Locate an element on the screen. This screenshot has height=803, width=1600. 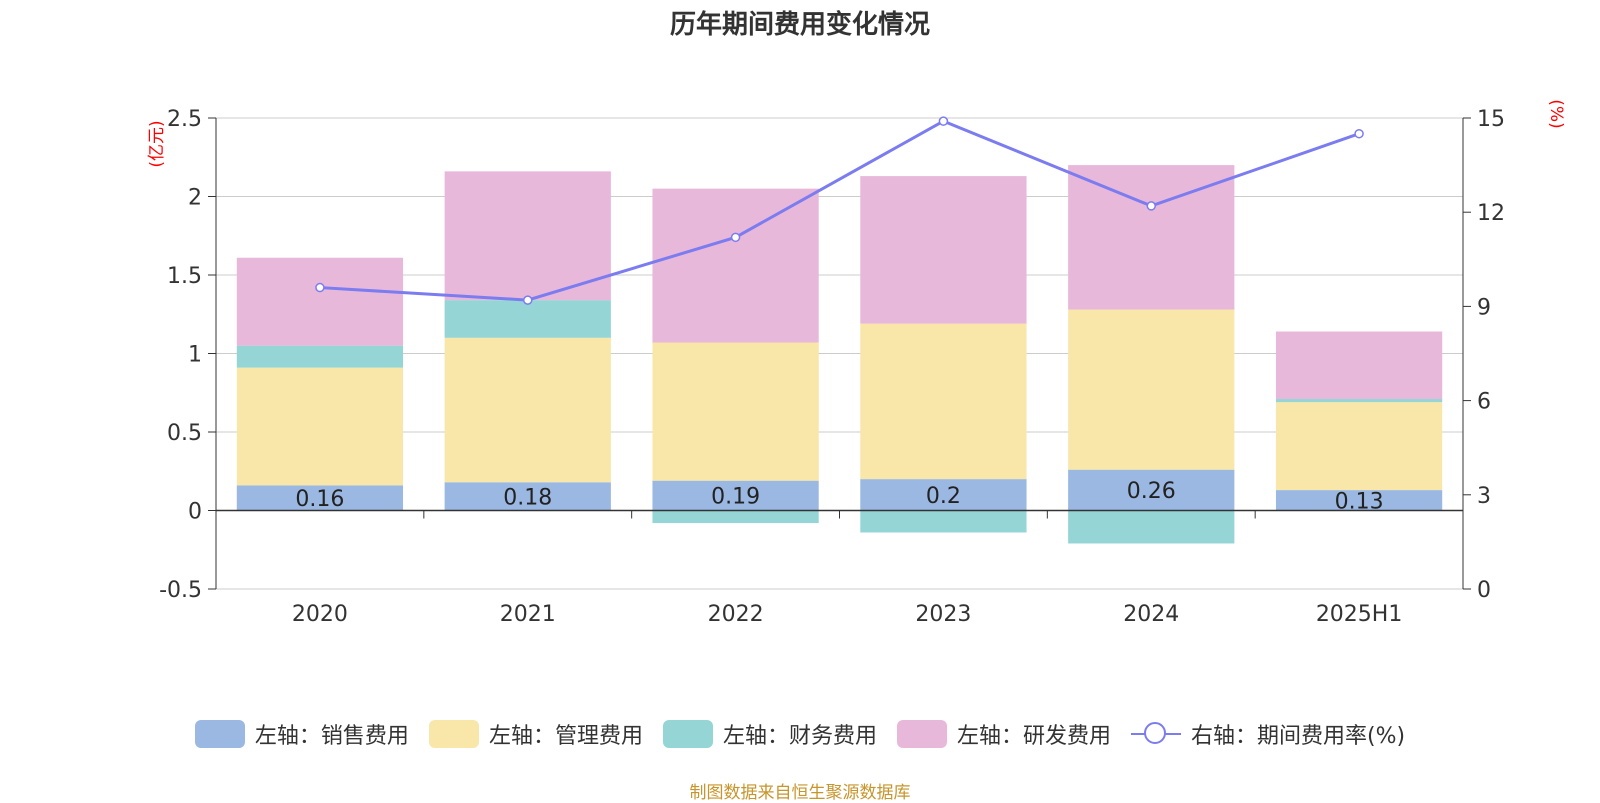
legend-item-finance: 左轴：财务费用 is located at coordinates (769, 734).